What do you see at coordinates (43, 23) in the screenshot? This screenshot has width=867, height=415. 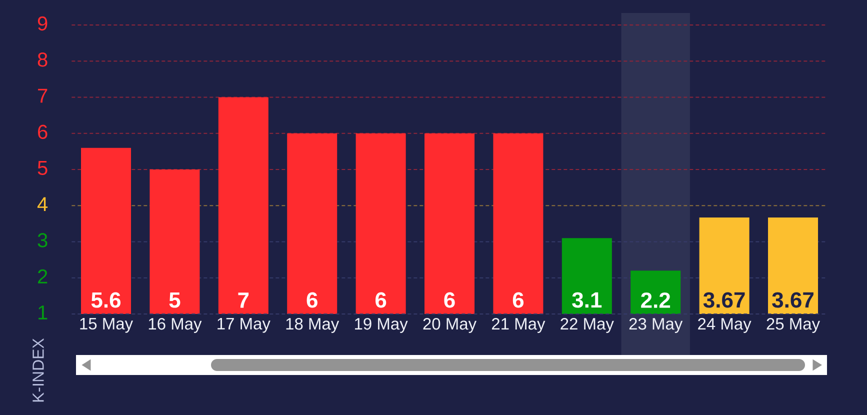 I see `y-tick-label: 9` at bounding box center [43, 23].